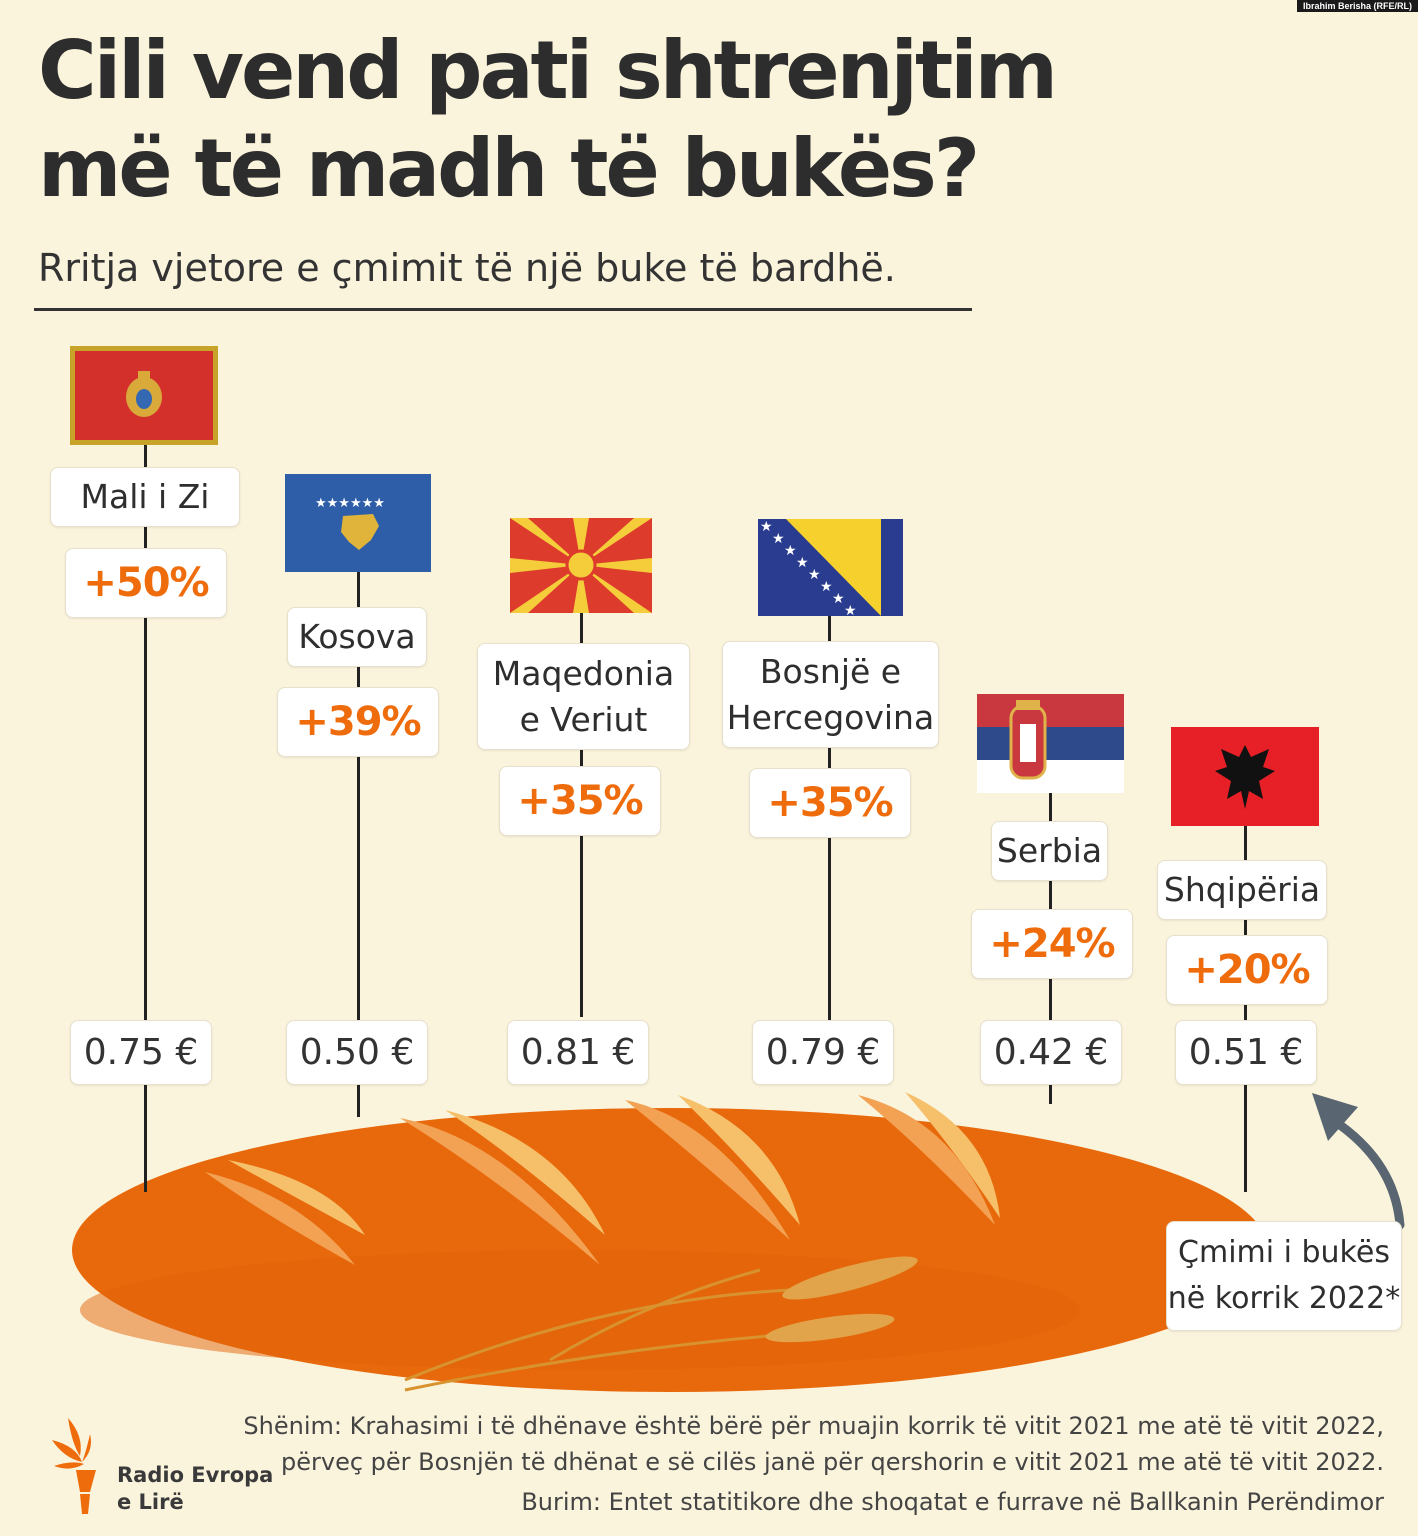  What do you see at coordinates (144, 395) in the screenshot?
I see `montenegro-flag` at bounding box center [144, 395].